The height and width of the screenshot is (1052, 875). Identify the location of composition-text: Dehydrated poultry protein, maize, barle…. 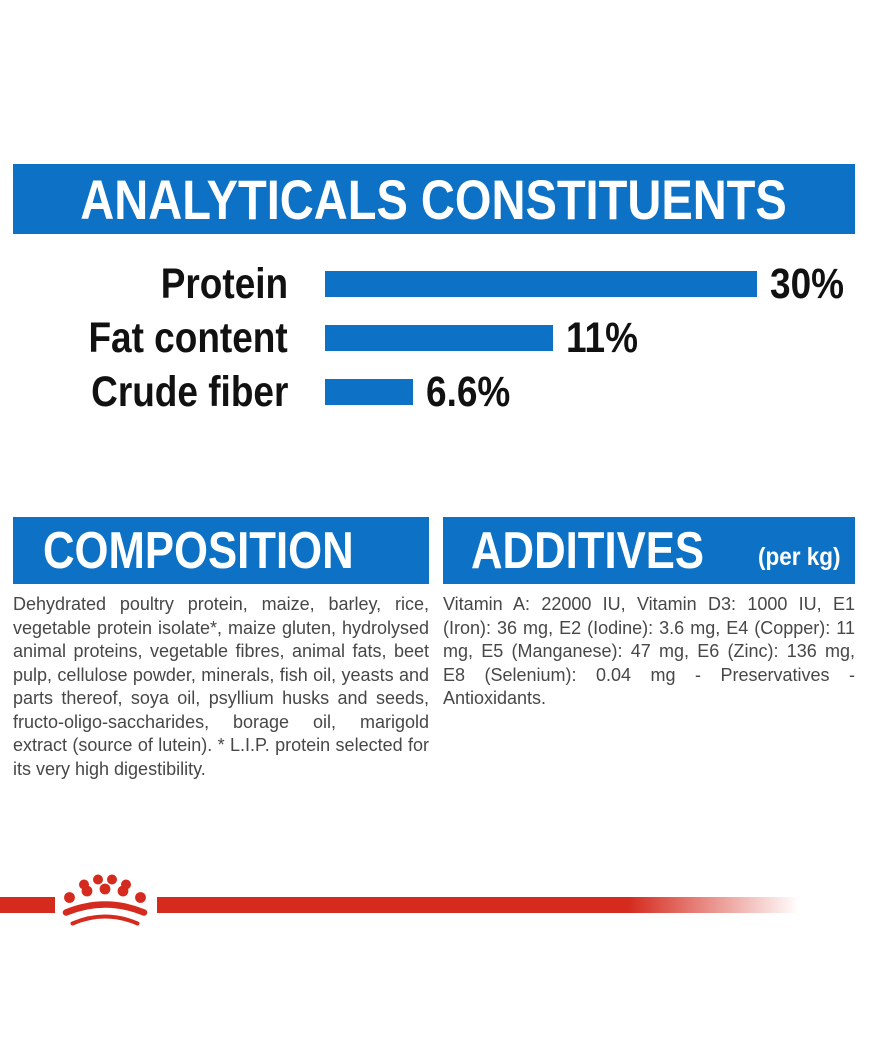
(221, 686).